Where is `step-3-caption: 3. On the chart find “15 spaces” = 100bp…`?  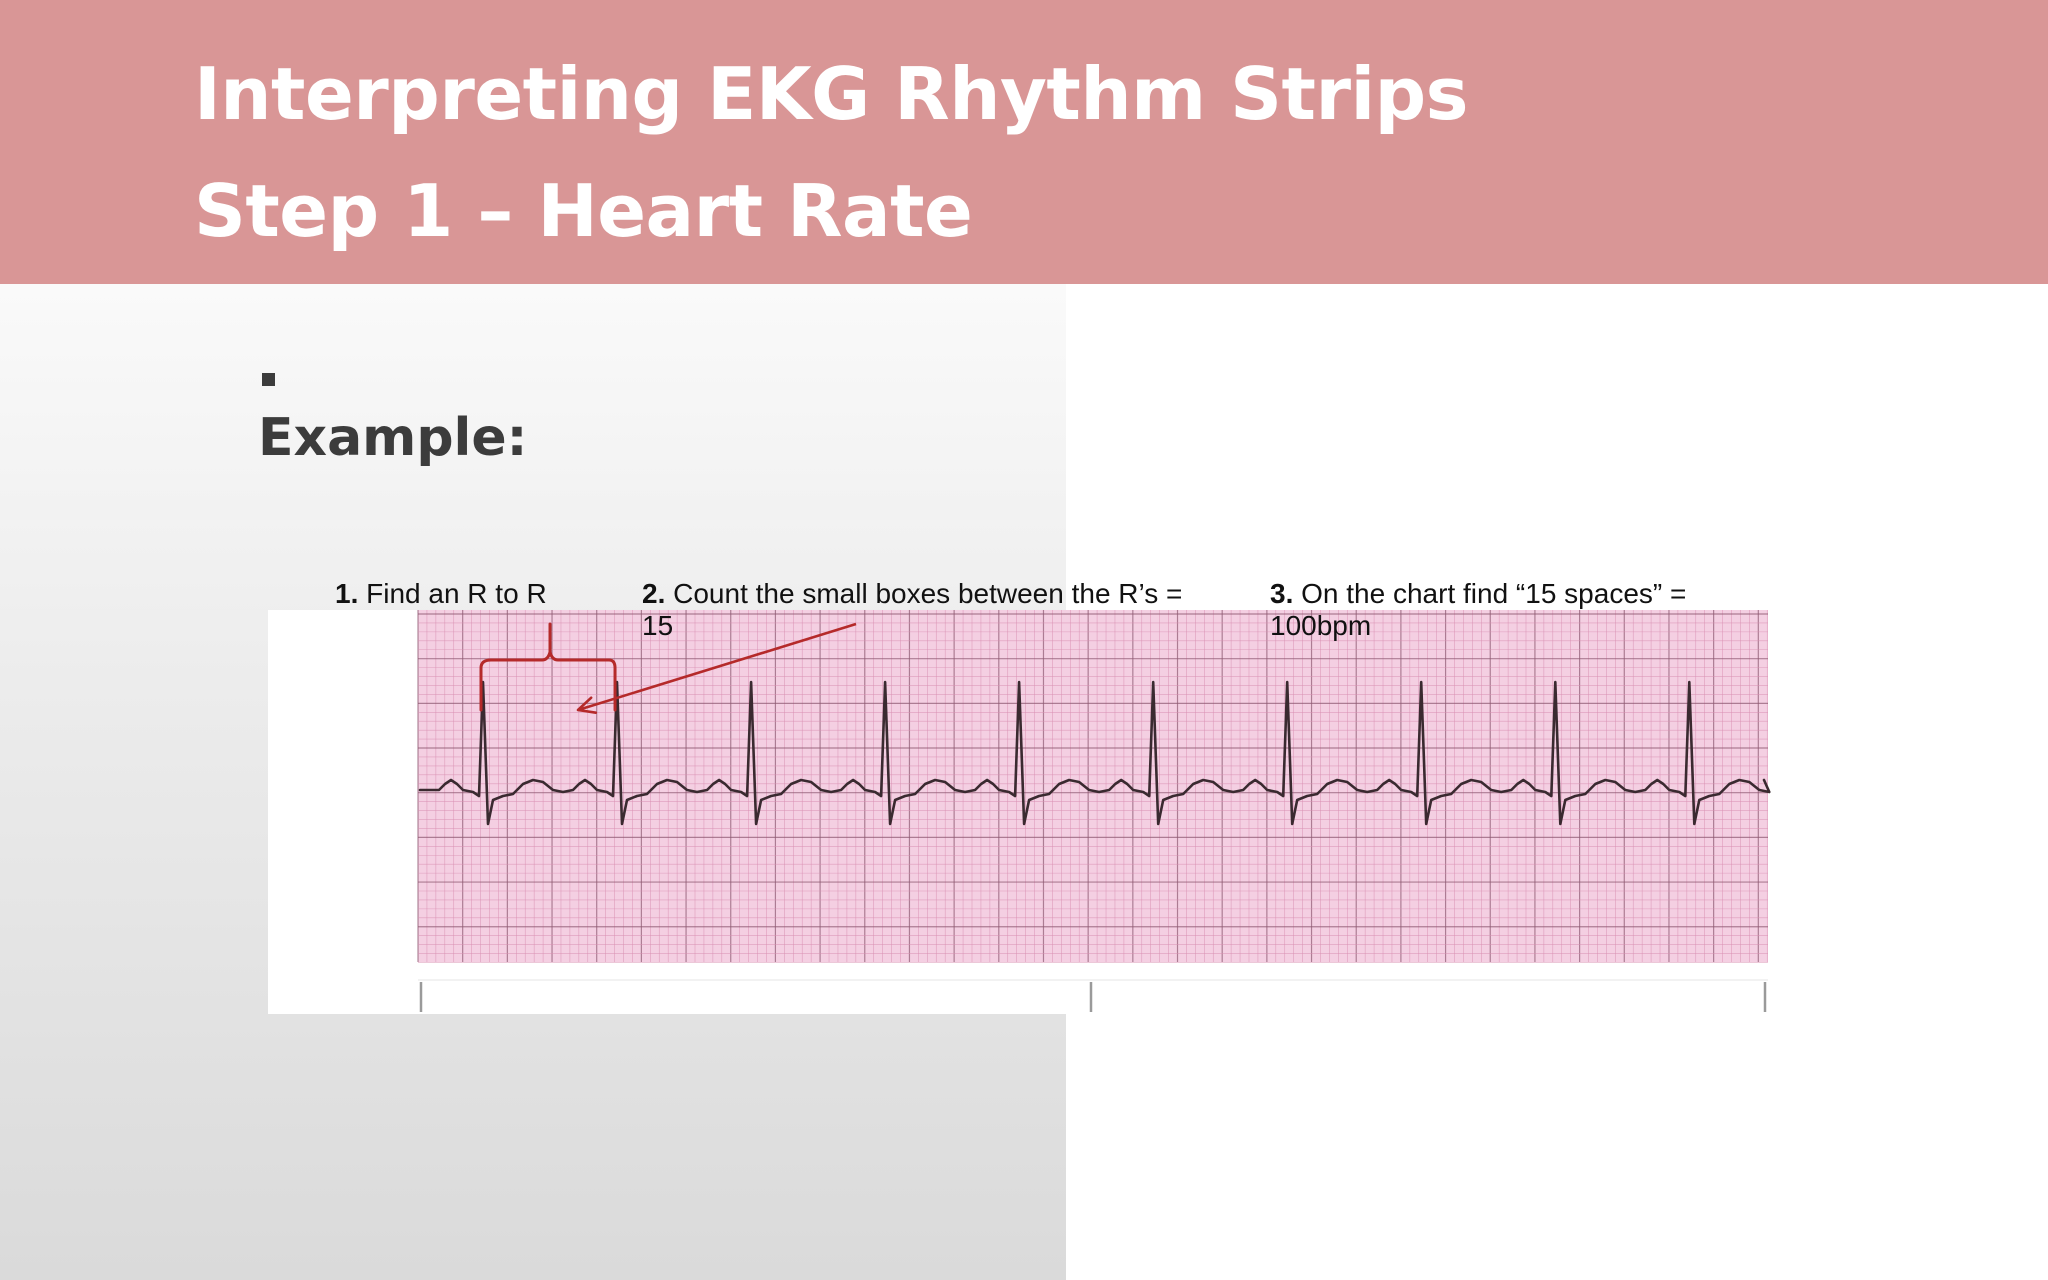 step-3-caption: 3. On the chart find “15 spaces” = 100bp… is located at coordinates (1500, 610).